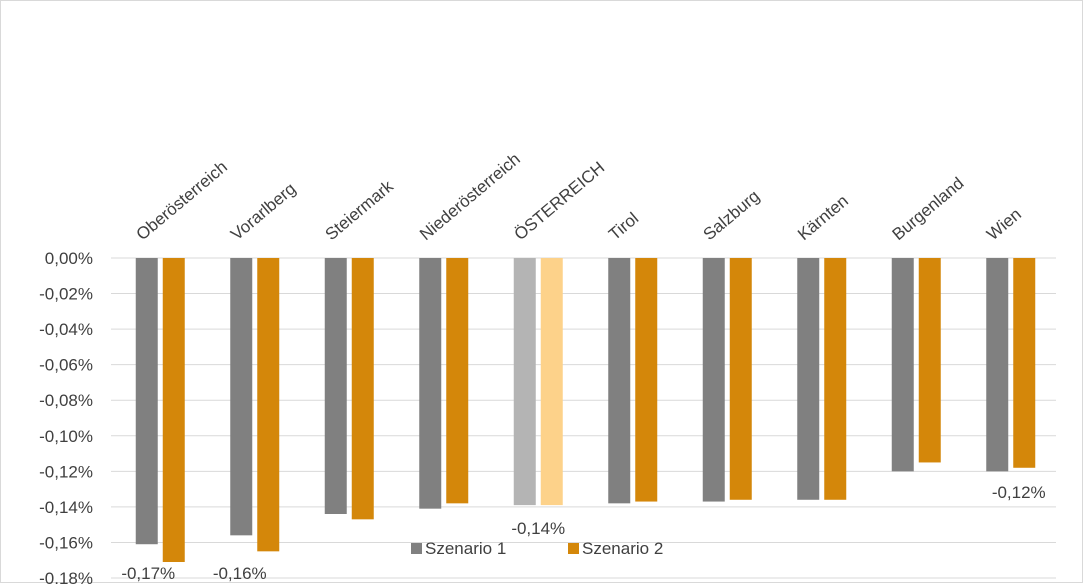 This screenshot has height=584, width=1083. I want to click on y-tick-label: -0,14%, so click(66, 507).